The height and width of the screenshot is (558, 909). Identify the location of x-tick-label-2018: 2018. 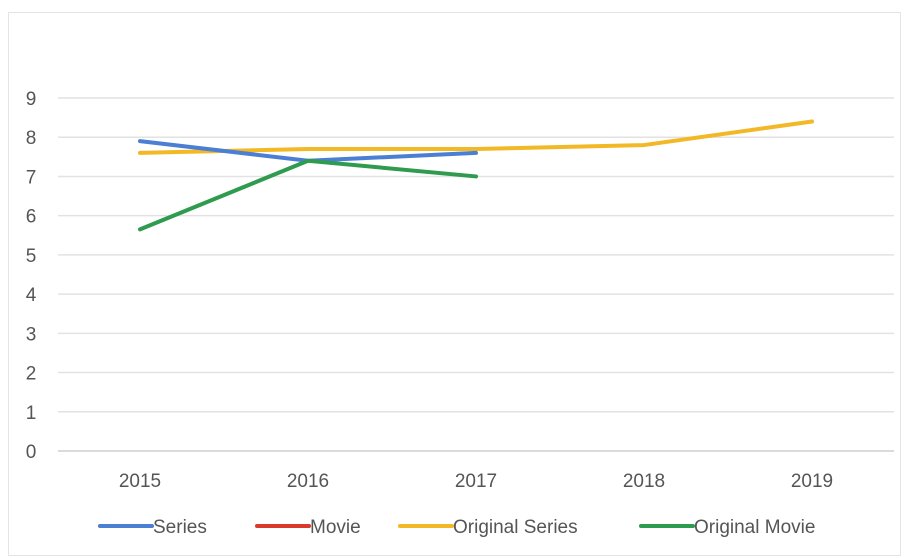
(644, 481).